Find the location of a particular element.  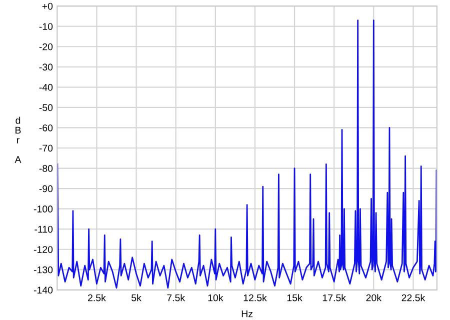

y-tick-label: -30 is located at coordinates (46, 67).